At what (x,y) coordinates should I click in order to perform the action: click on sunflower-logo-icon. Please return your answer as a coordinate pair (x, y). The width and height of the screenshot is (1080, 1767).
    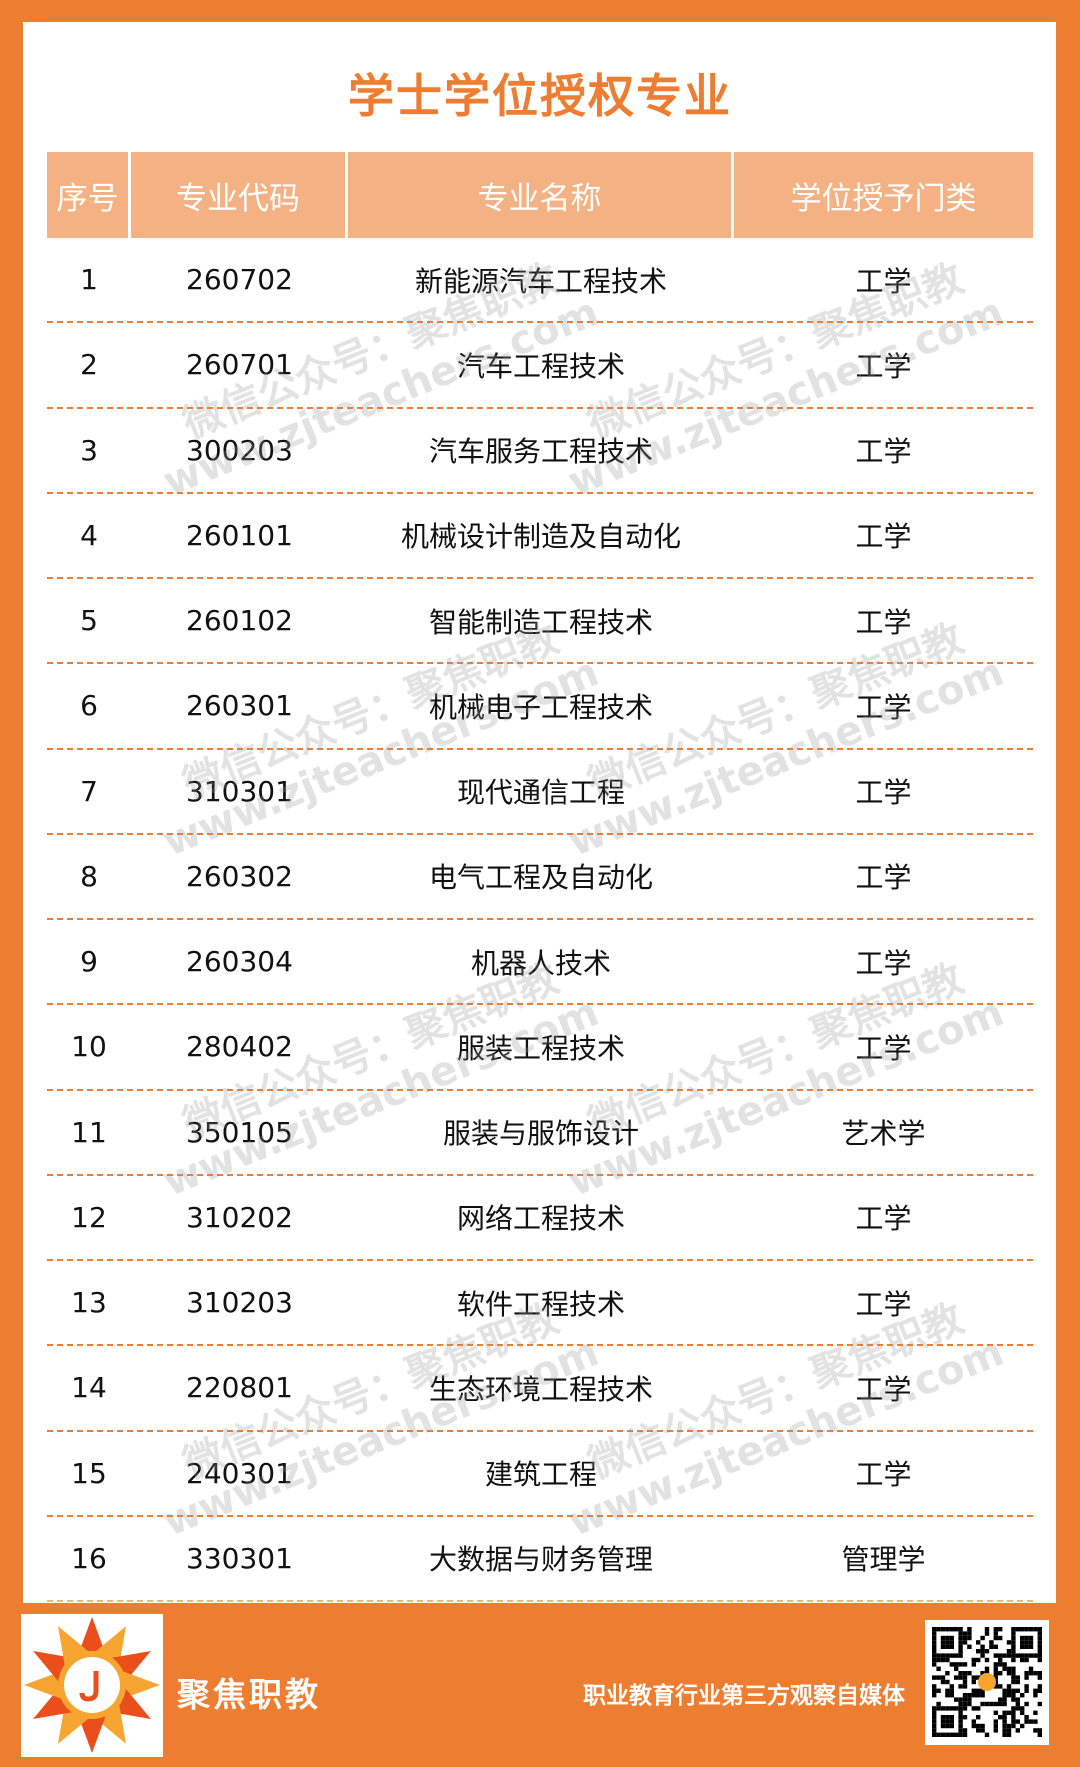
    Looking at the image, I should click on (92, 1685).